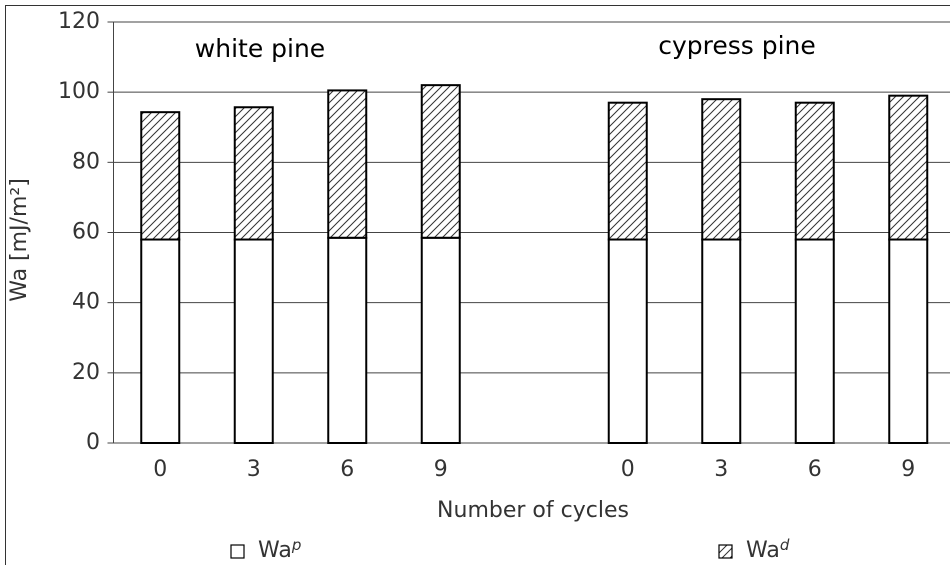 Image resolution: width=950 pixels, height=565 pixels. Describe the element at coordinates (86, 232) in the screenshot. I see `y-tick-label: 60` at that location.